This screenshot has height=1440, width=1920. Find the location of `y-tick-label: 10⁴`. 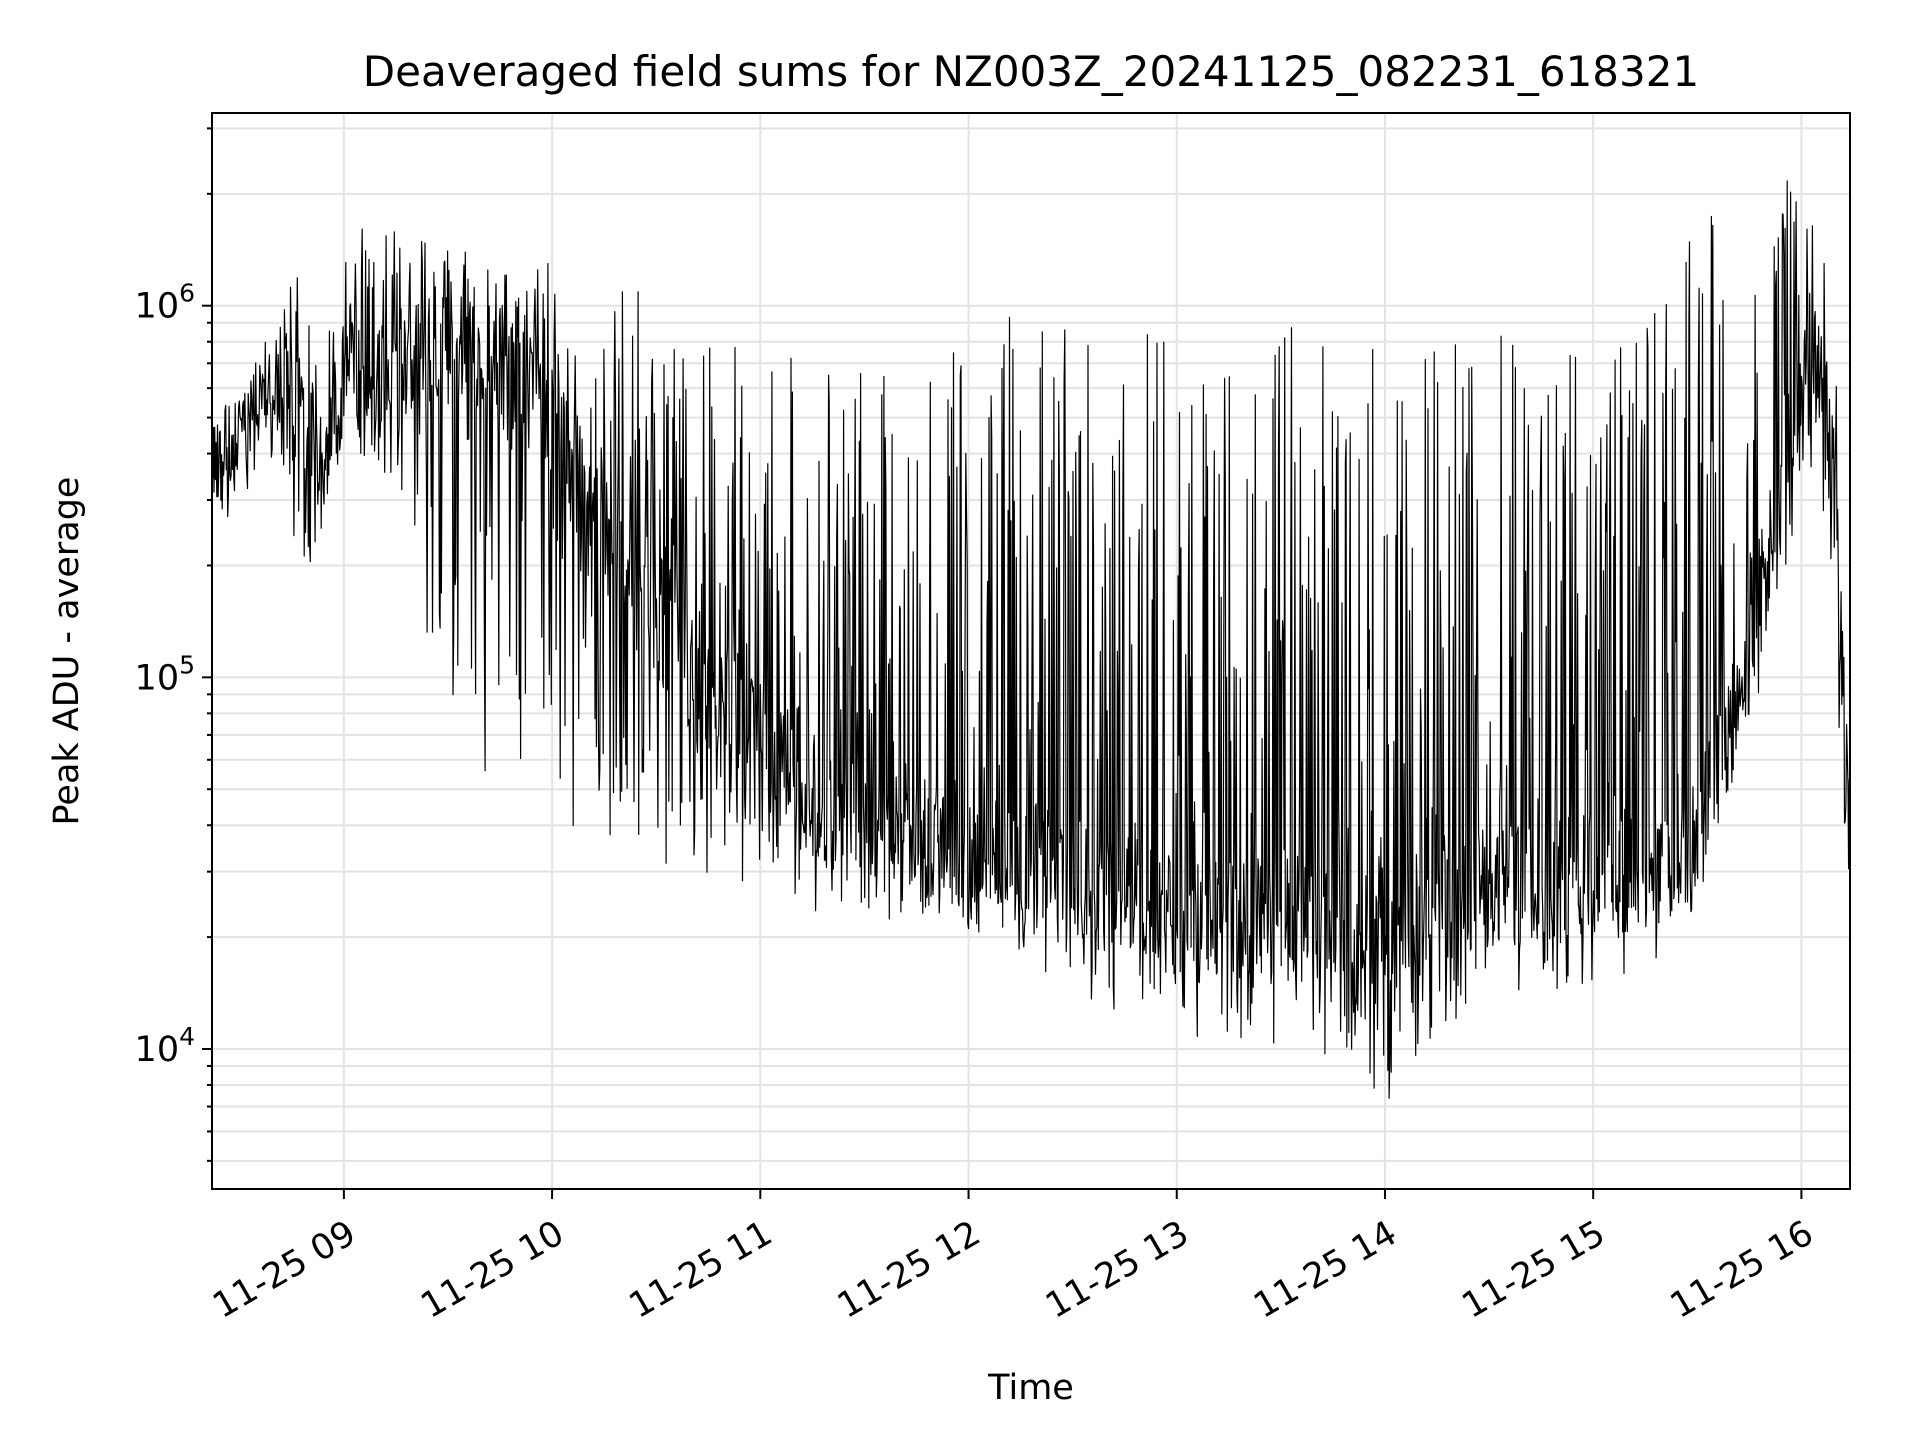

y-tick-label: 10⁴ is located at coordinates (165, 1046).